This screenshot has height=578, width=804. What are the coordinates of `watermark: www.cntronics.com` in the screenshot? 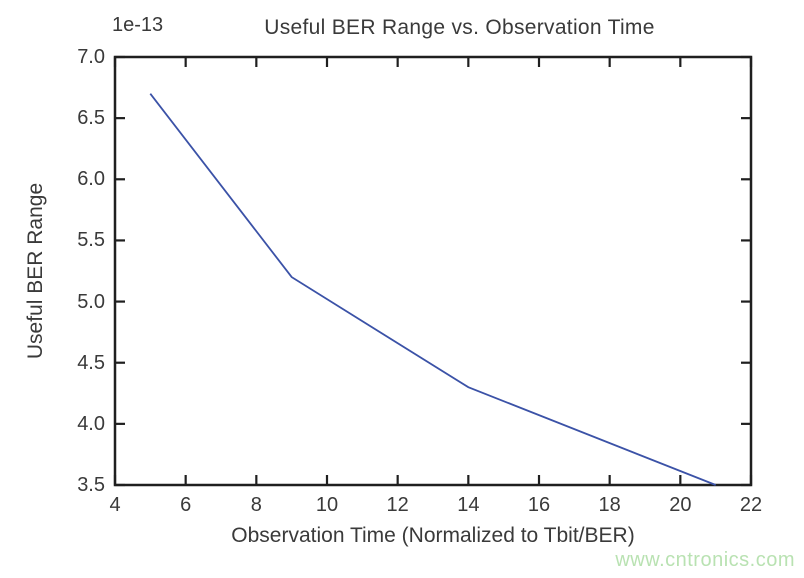 It's located at (705, 560).